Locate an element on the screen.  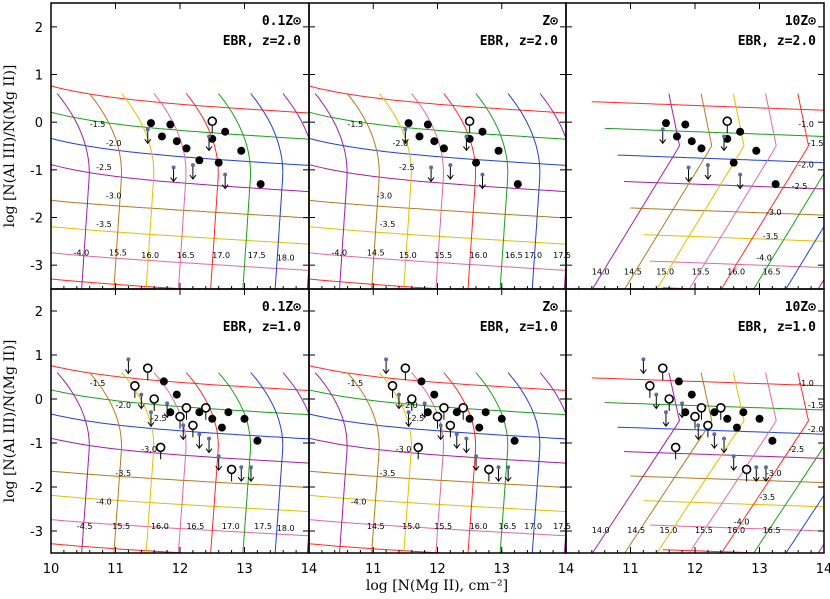
x-tick-label: 12 is located at coordinates (437, 569).